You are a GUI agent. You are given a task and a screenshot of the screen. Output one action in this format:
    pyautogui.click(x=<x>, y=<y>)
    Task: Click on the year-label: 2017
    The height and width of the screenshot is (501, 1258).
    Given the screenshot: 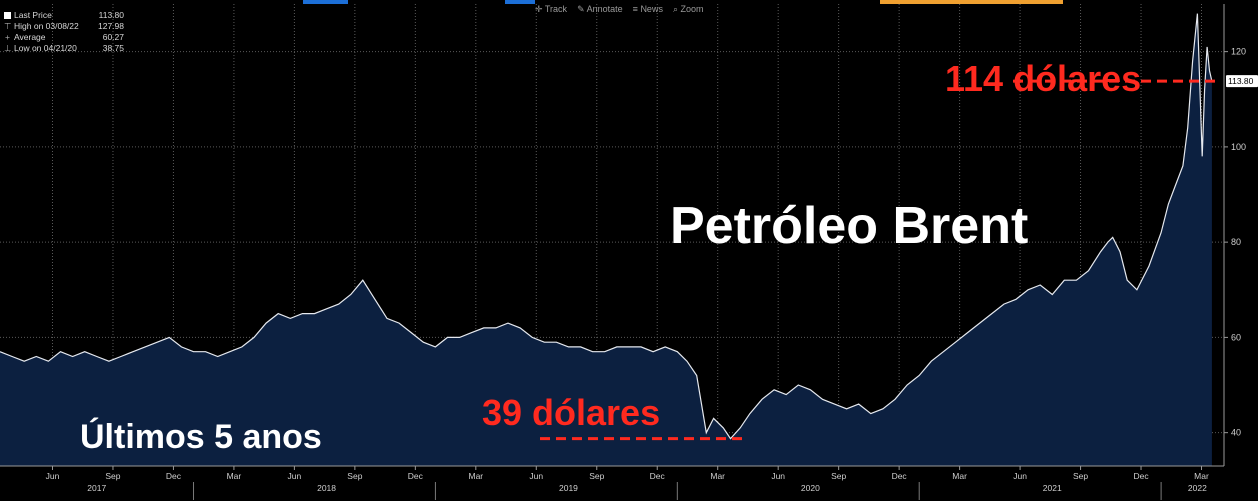 What is the action you would take?
    pyautogui.click(x=96, y=488)
    